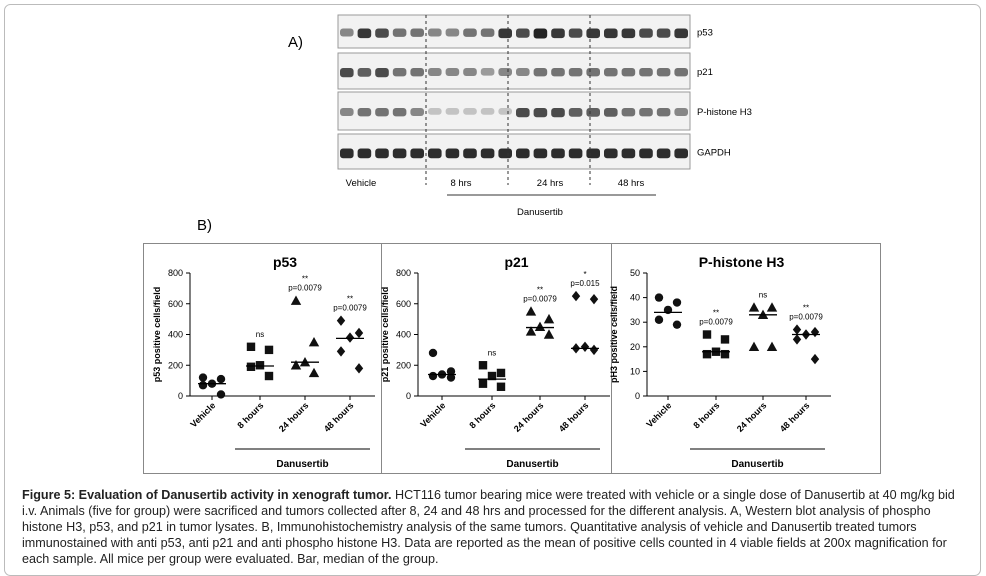  Describe the element at coordinates (403, 273) in the screenshot. I see `y-tick-label: 800` at that location.